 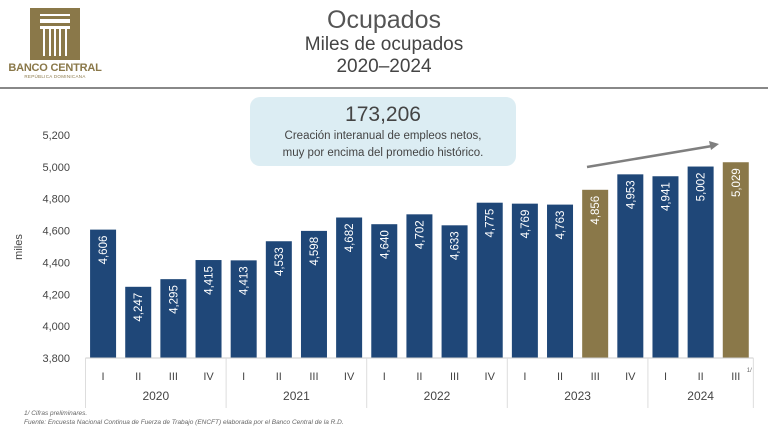 What do you see at coordinates (749, 371) in the screenshot?
I see `footnote-marker: 1/` at bounding box center [749, 371].